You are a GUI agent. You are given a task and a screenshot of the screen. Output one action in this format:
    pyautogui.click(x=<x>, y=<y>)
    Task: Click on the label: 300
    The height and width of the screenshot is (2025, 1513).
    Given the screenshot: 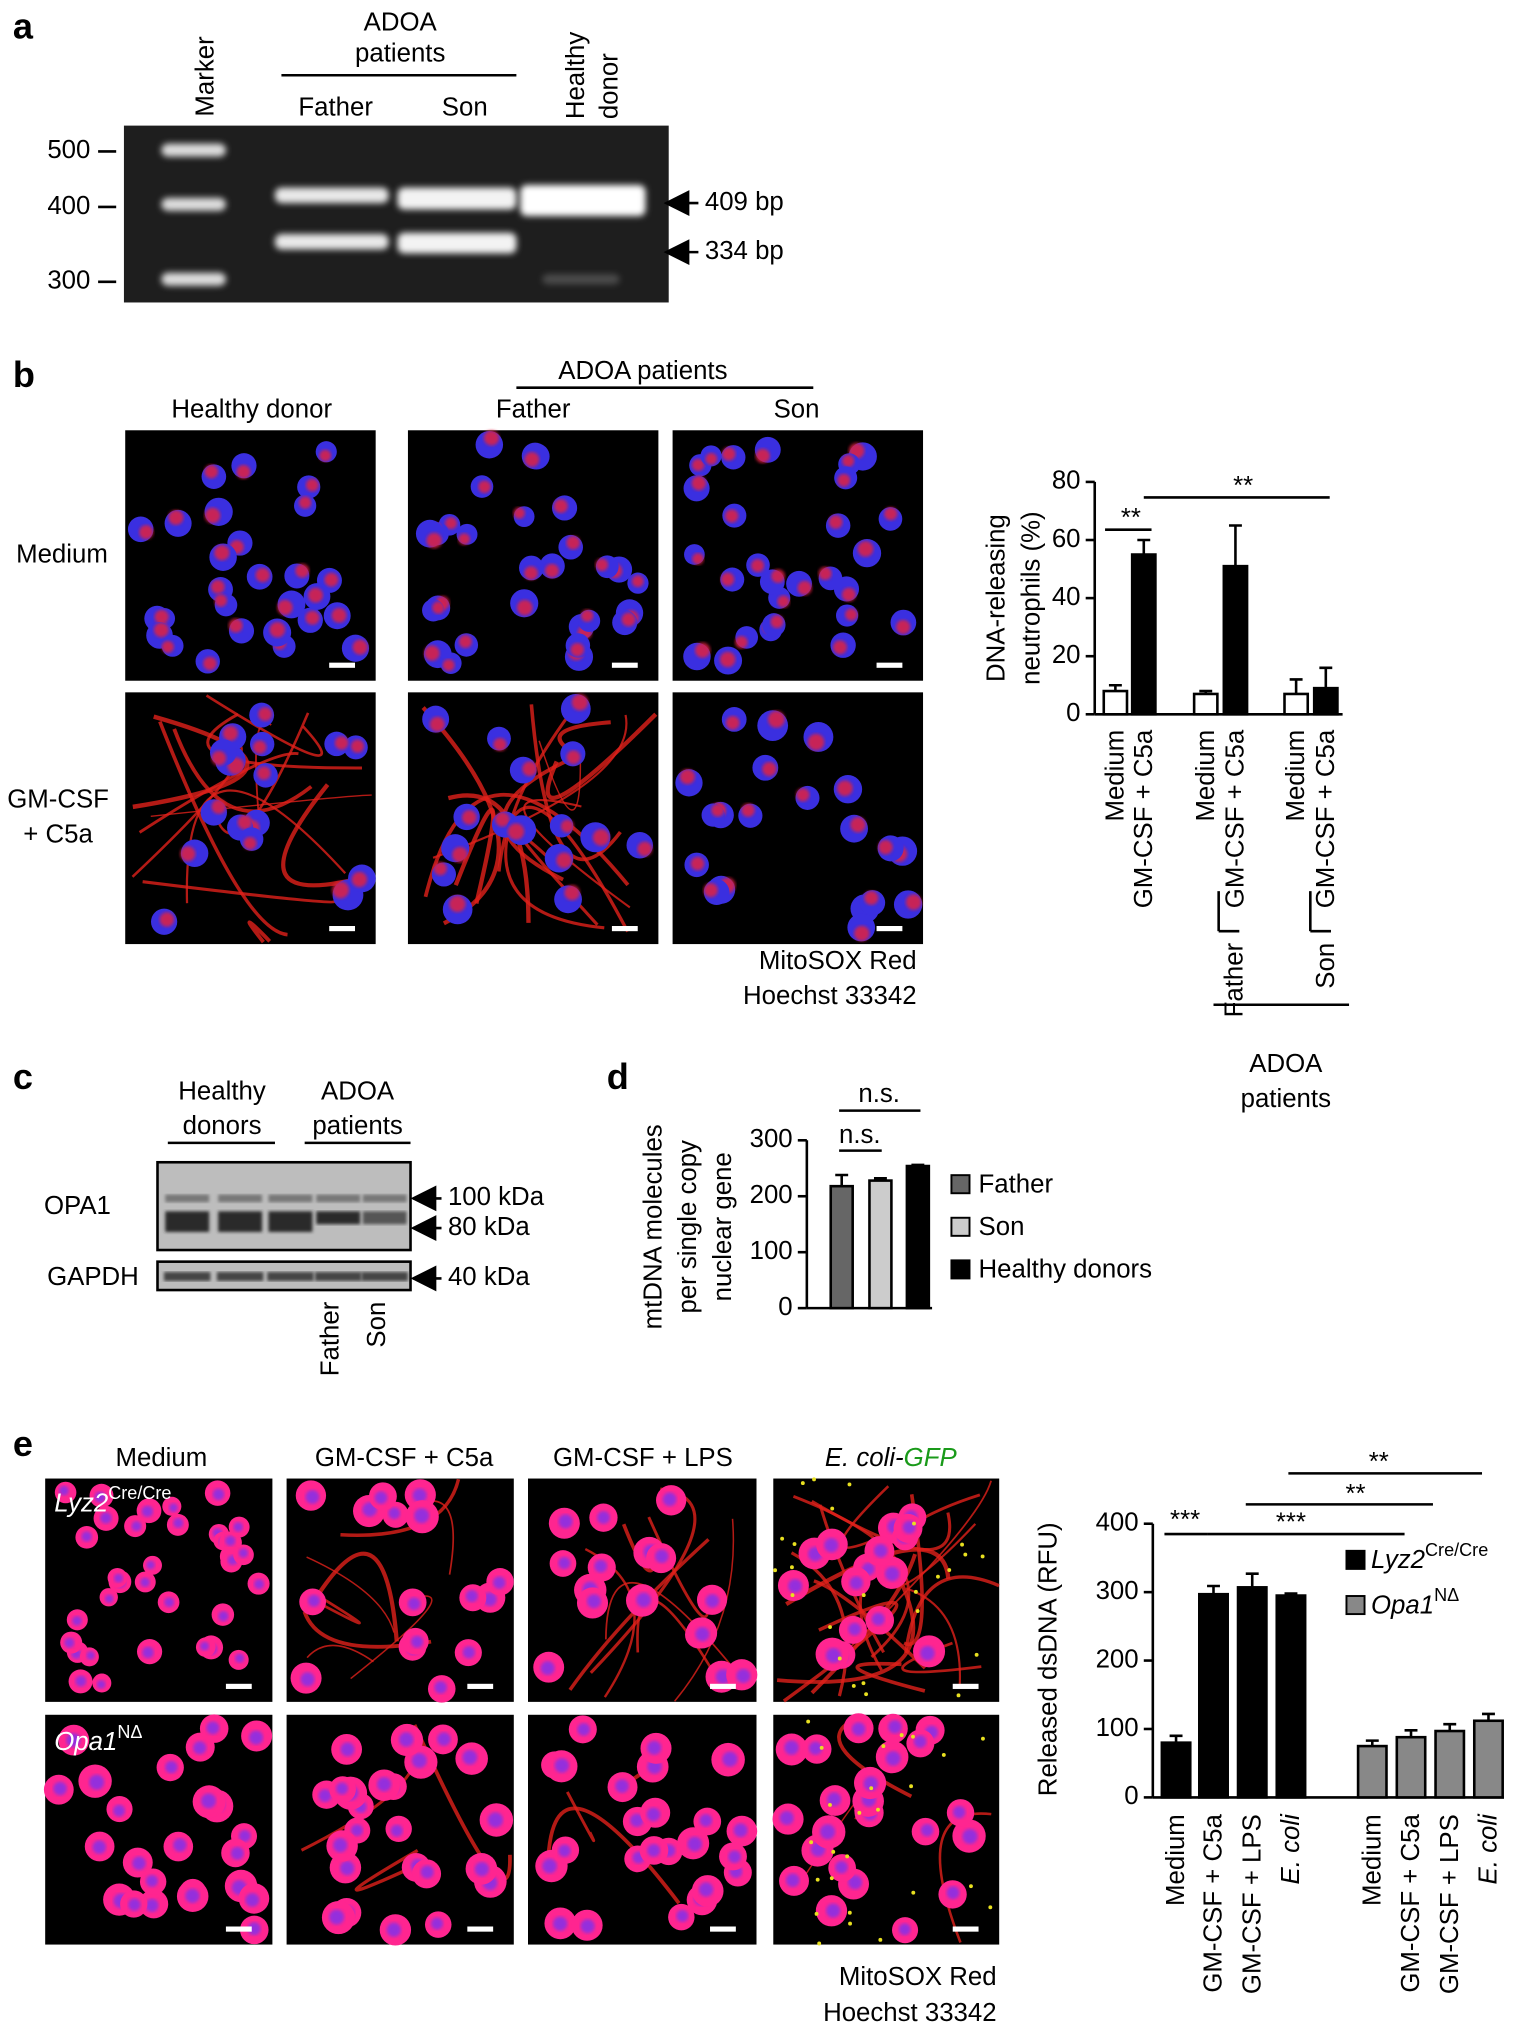 What is the action you would take?
    pyautogui.click(x=68, y=281)
    